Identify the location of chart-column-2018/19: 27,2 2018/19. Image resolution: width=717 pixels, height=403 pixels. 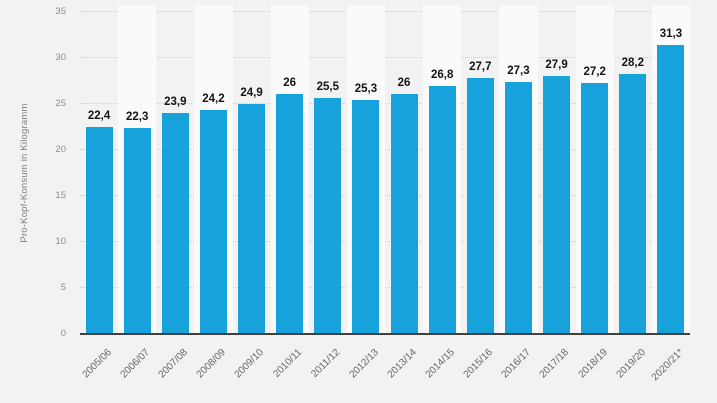
(594, 192).